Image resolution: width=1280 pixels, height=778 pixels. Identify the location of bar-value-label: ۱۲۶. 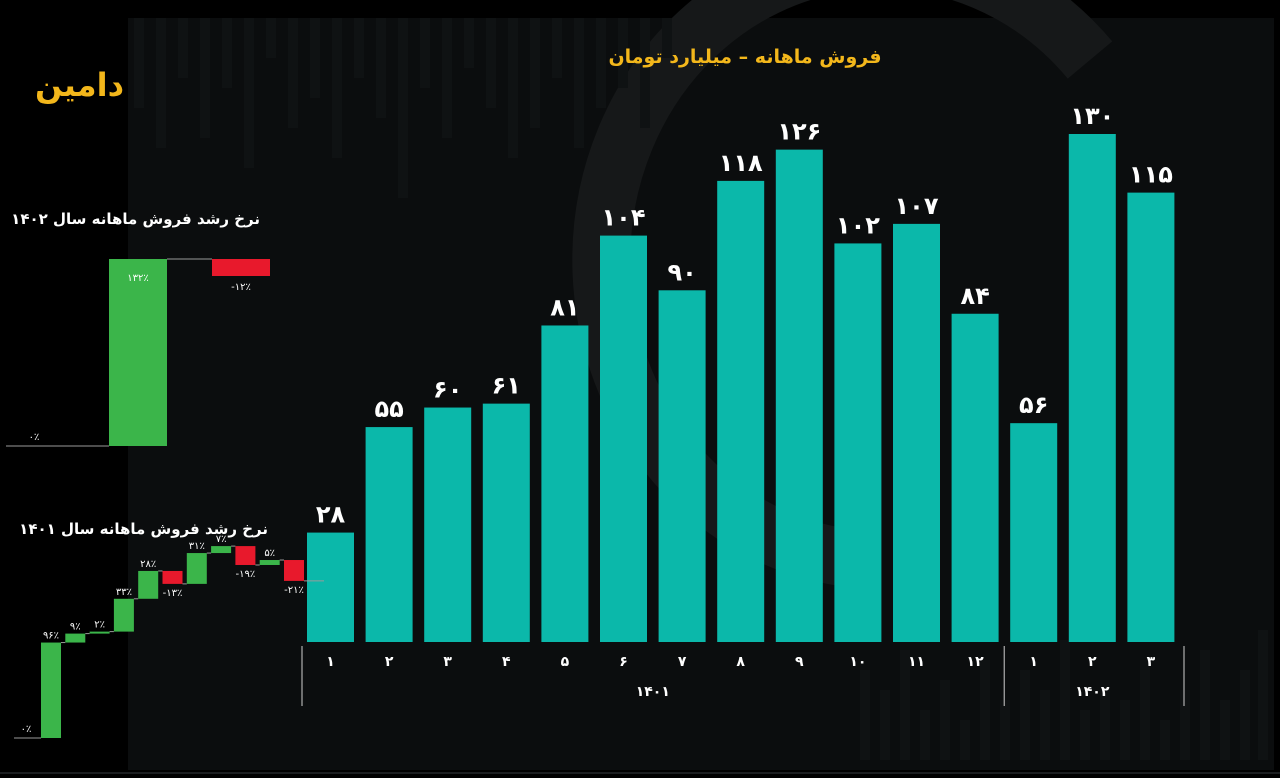
(799, 132).